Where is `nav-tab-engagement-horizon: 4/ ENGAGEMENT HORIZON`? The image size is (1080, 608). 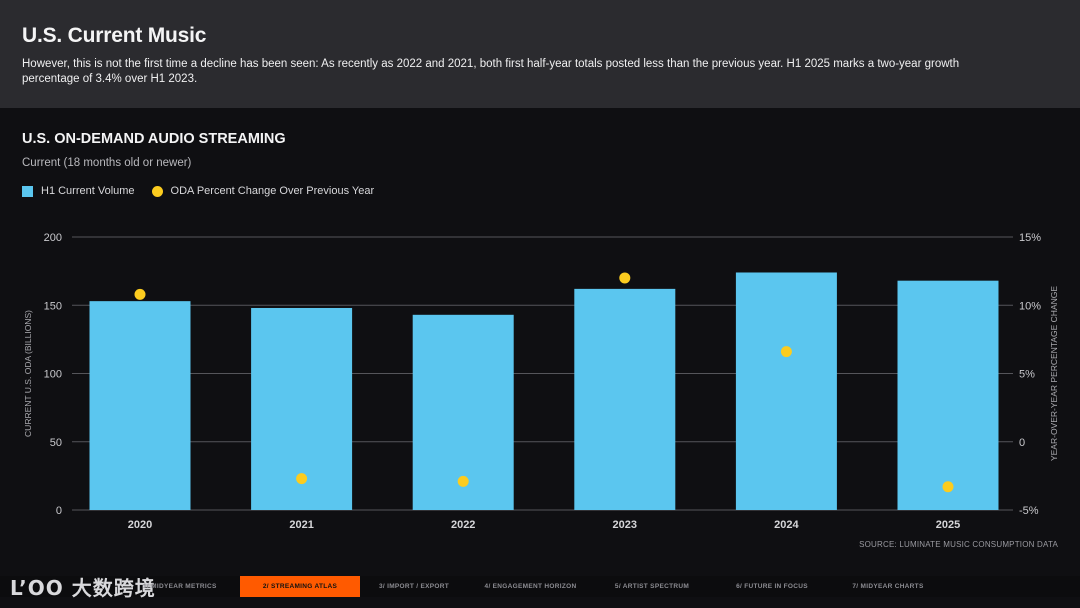
nav-tab-engagement-horizon: 4/ ENGAGEMENT HORIZON is located at coordinates (530, 586).